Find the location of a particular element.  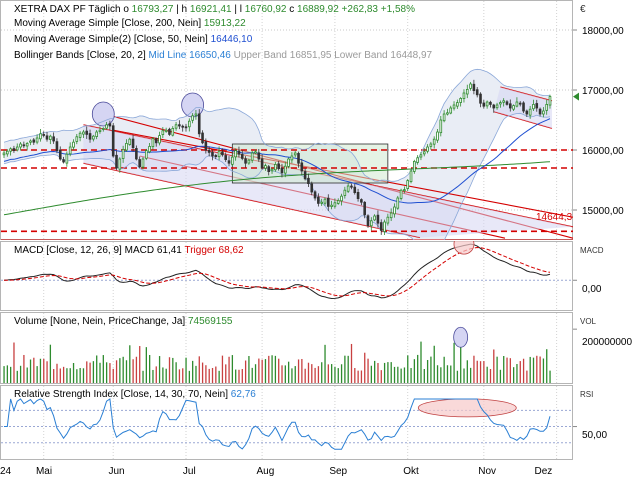

currency-label: € is located at coordinates (583, 9).